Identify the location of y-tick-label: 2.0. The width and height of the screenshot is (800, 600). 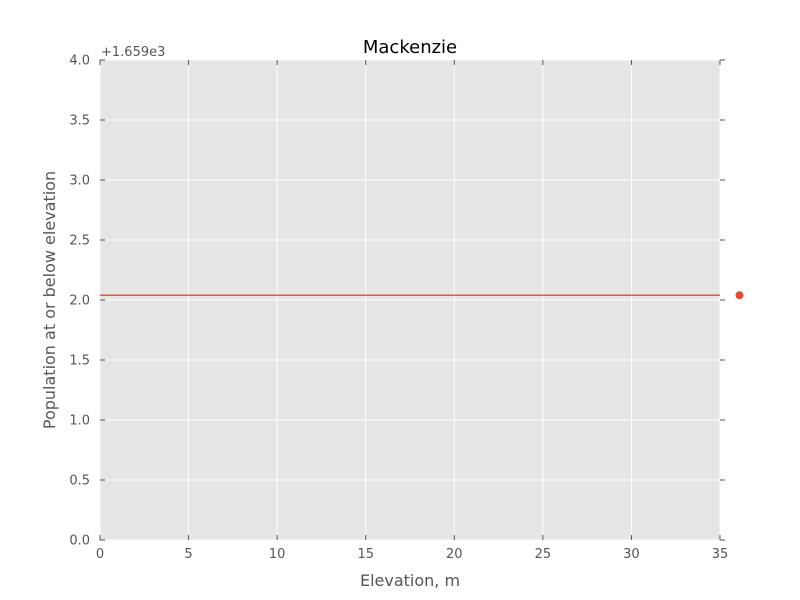
(79, 301).